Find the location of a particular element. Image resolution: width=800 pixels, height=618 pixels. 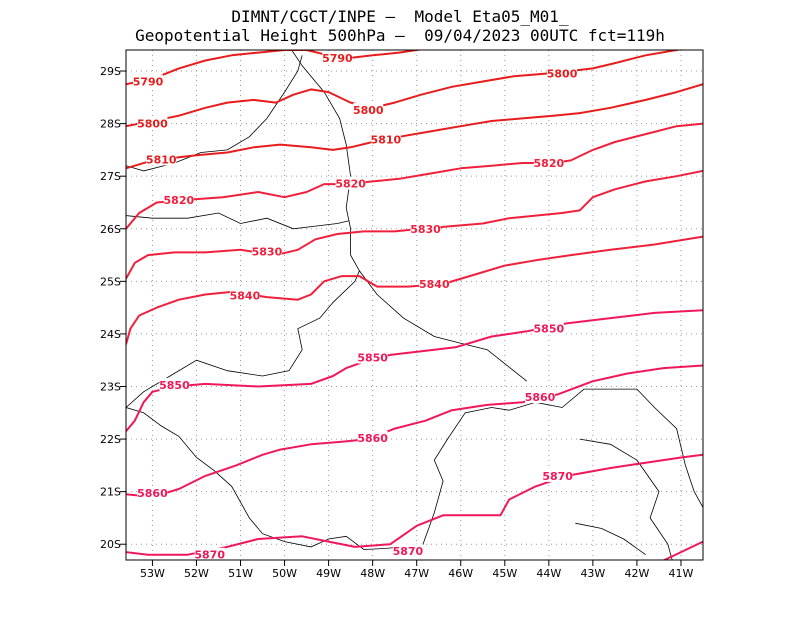

y-tick-label: 22S is located at coordinates (110, 439).